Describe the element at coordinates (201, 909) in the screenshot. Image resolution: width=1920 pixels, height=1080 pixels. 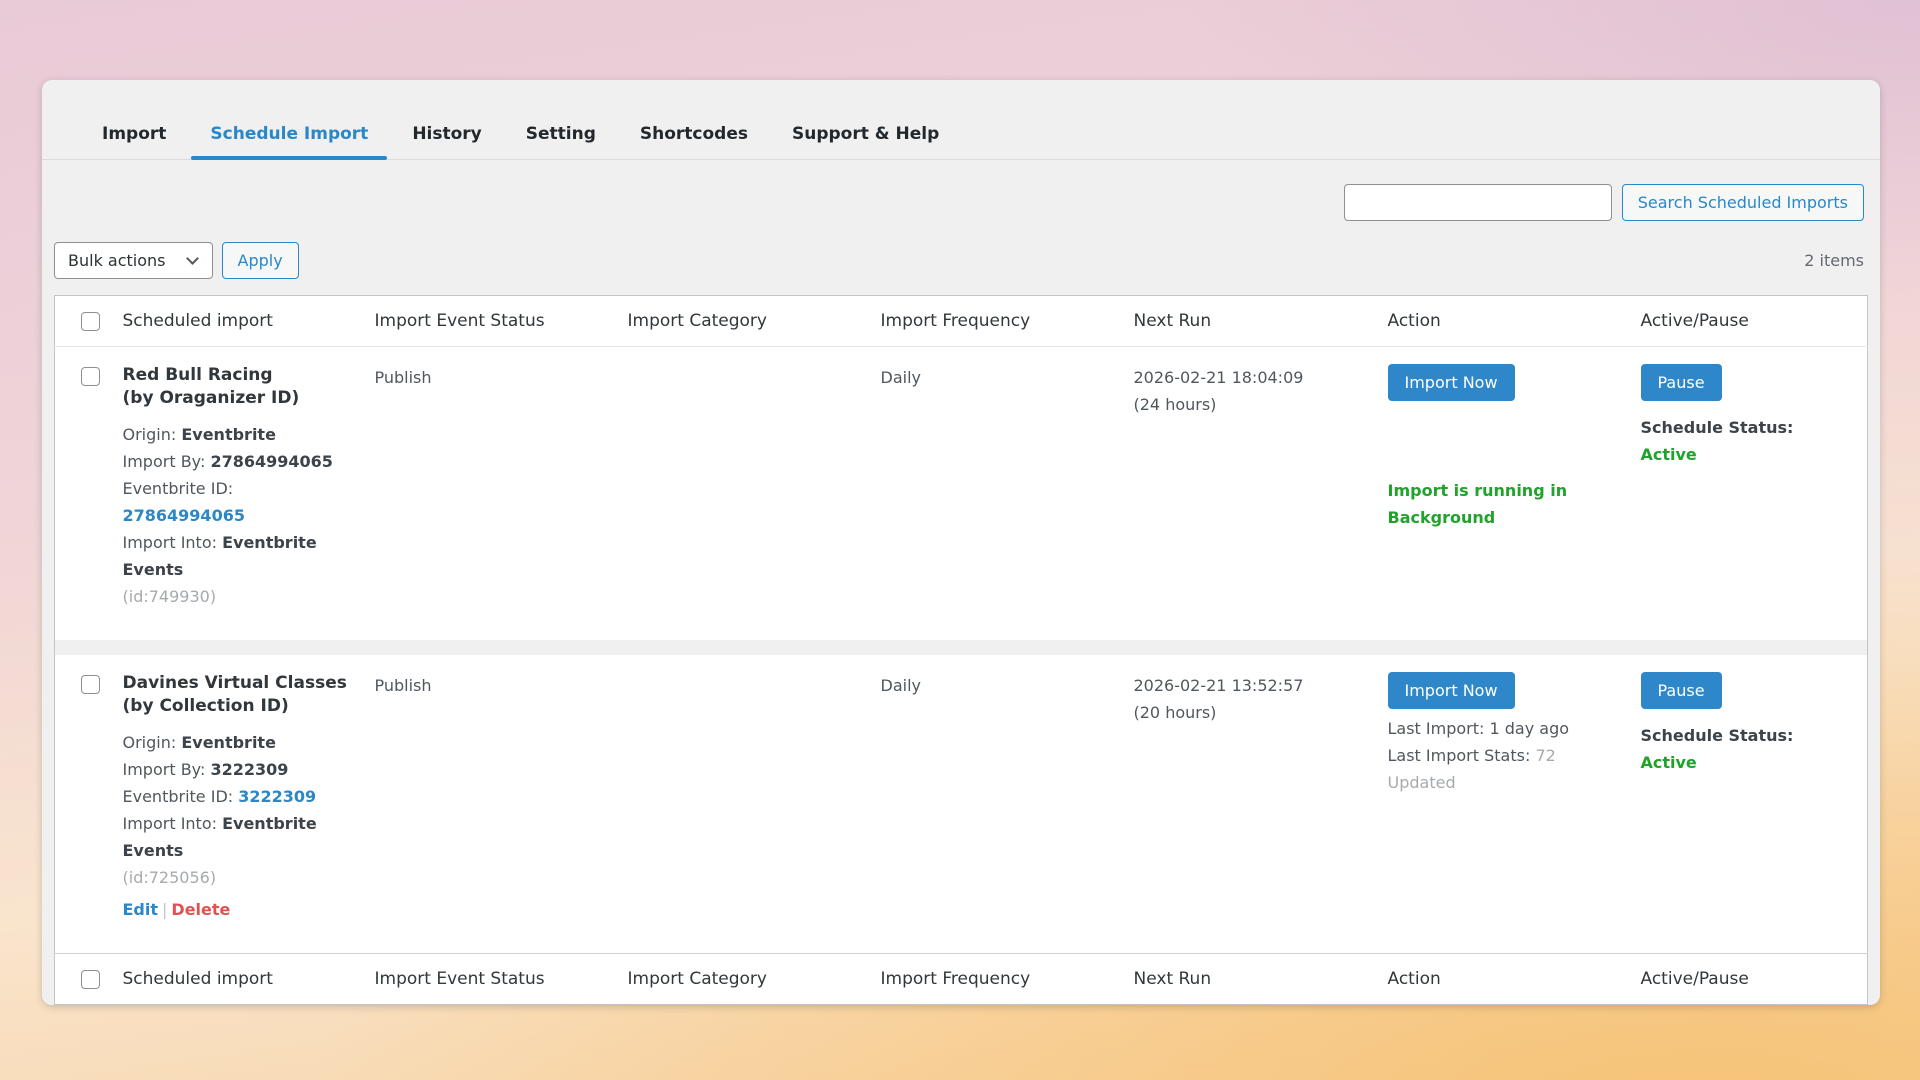
I see `delete-link: Delete` at that location.